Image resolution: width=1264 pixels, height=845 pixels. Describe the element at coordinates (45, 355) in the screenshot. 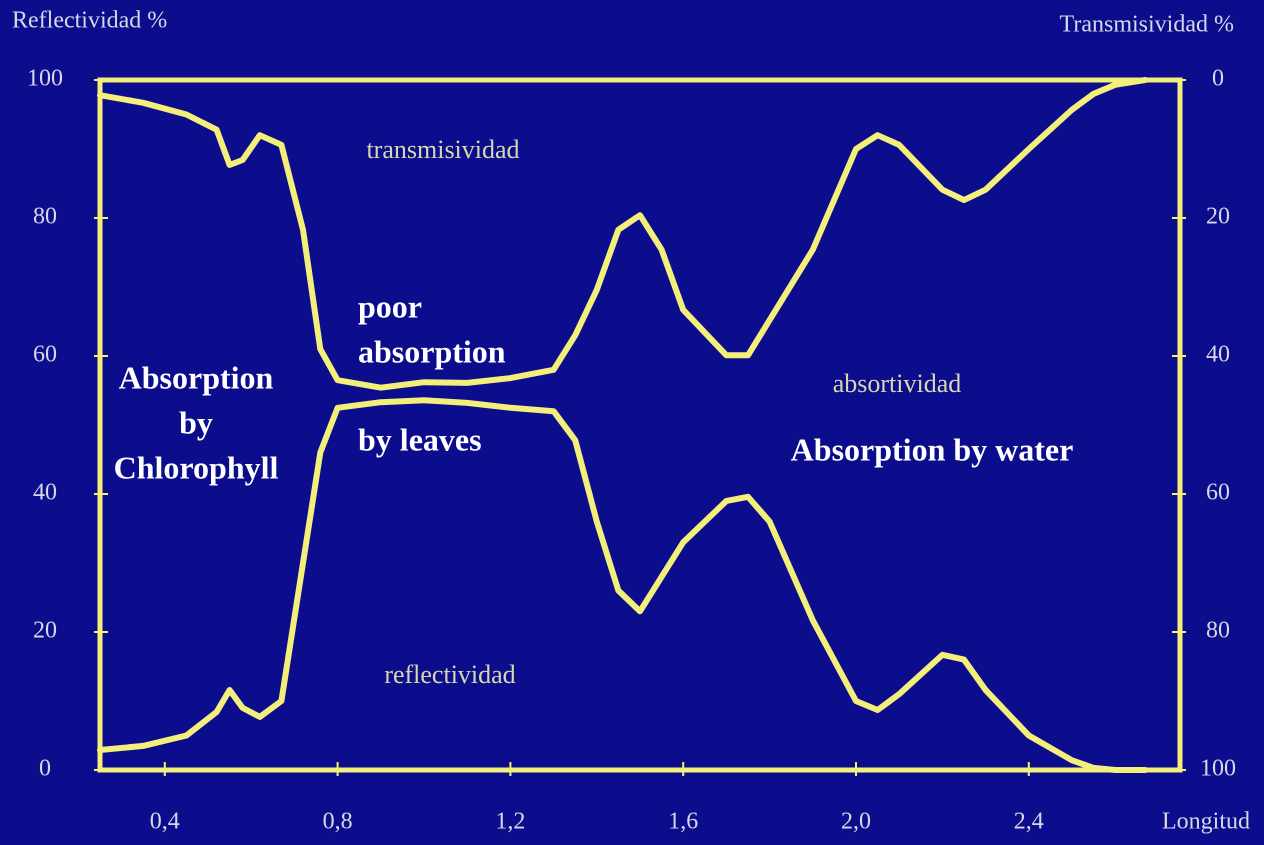

I see `y-tick-label: 60` at that location.